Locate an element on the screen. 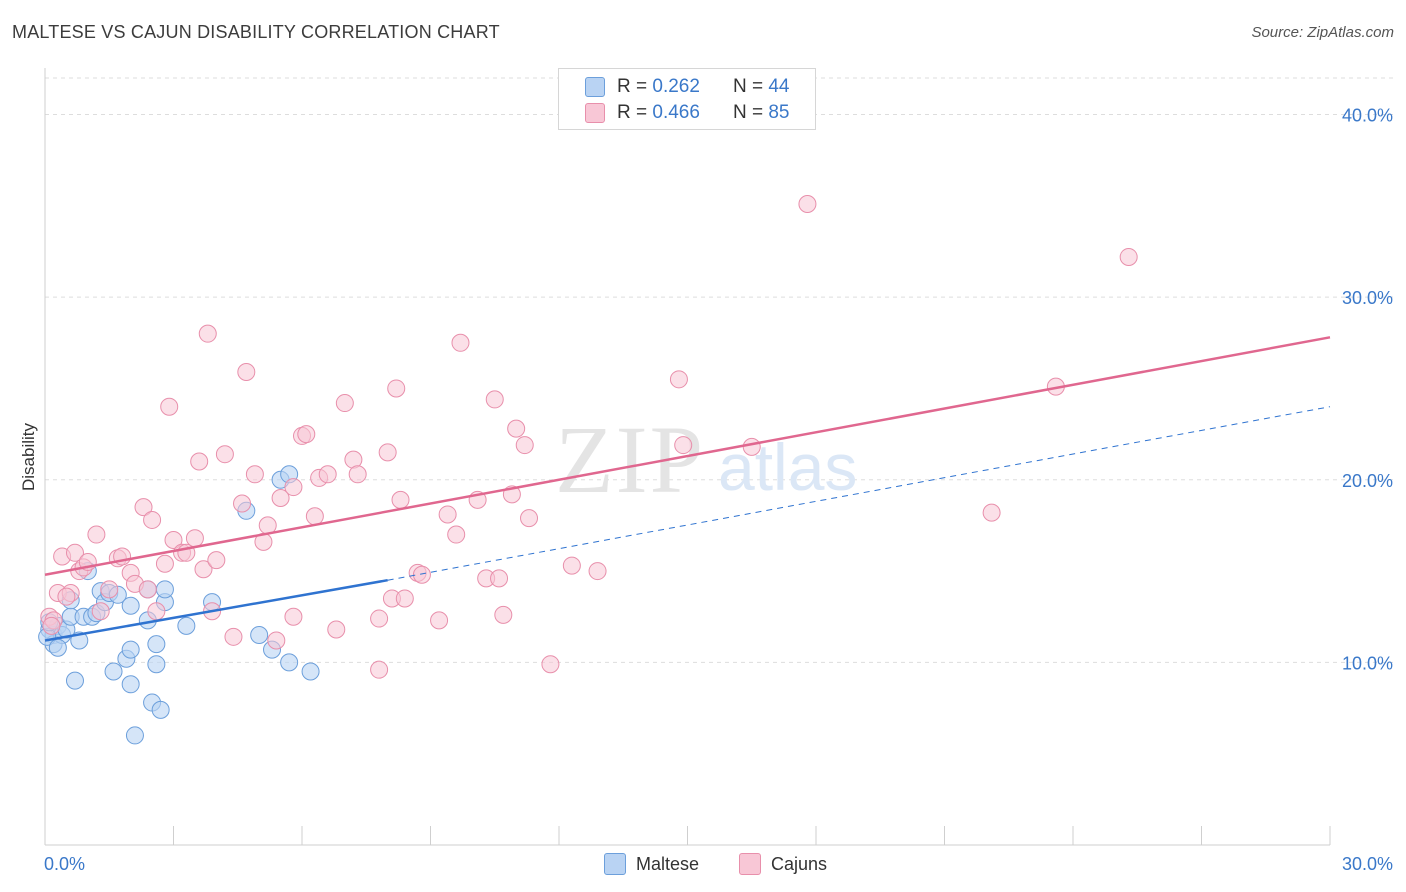 The width and height of the screenshot is (1406, 892). legend-item-cajuns: Cajuns is located at coordinates (783, 864).